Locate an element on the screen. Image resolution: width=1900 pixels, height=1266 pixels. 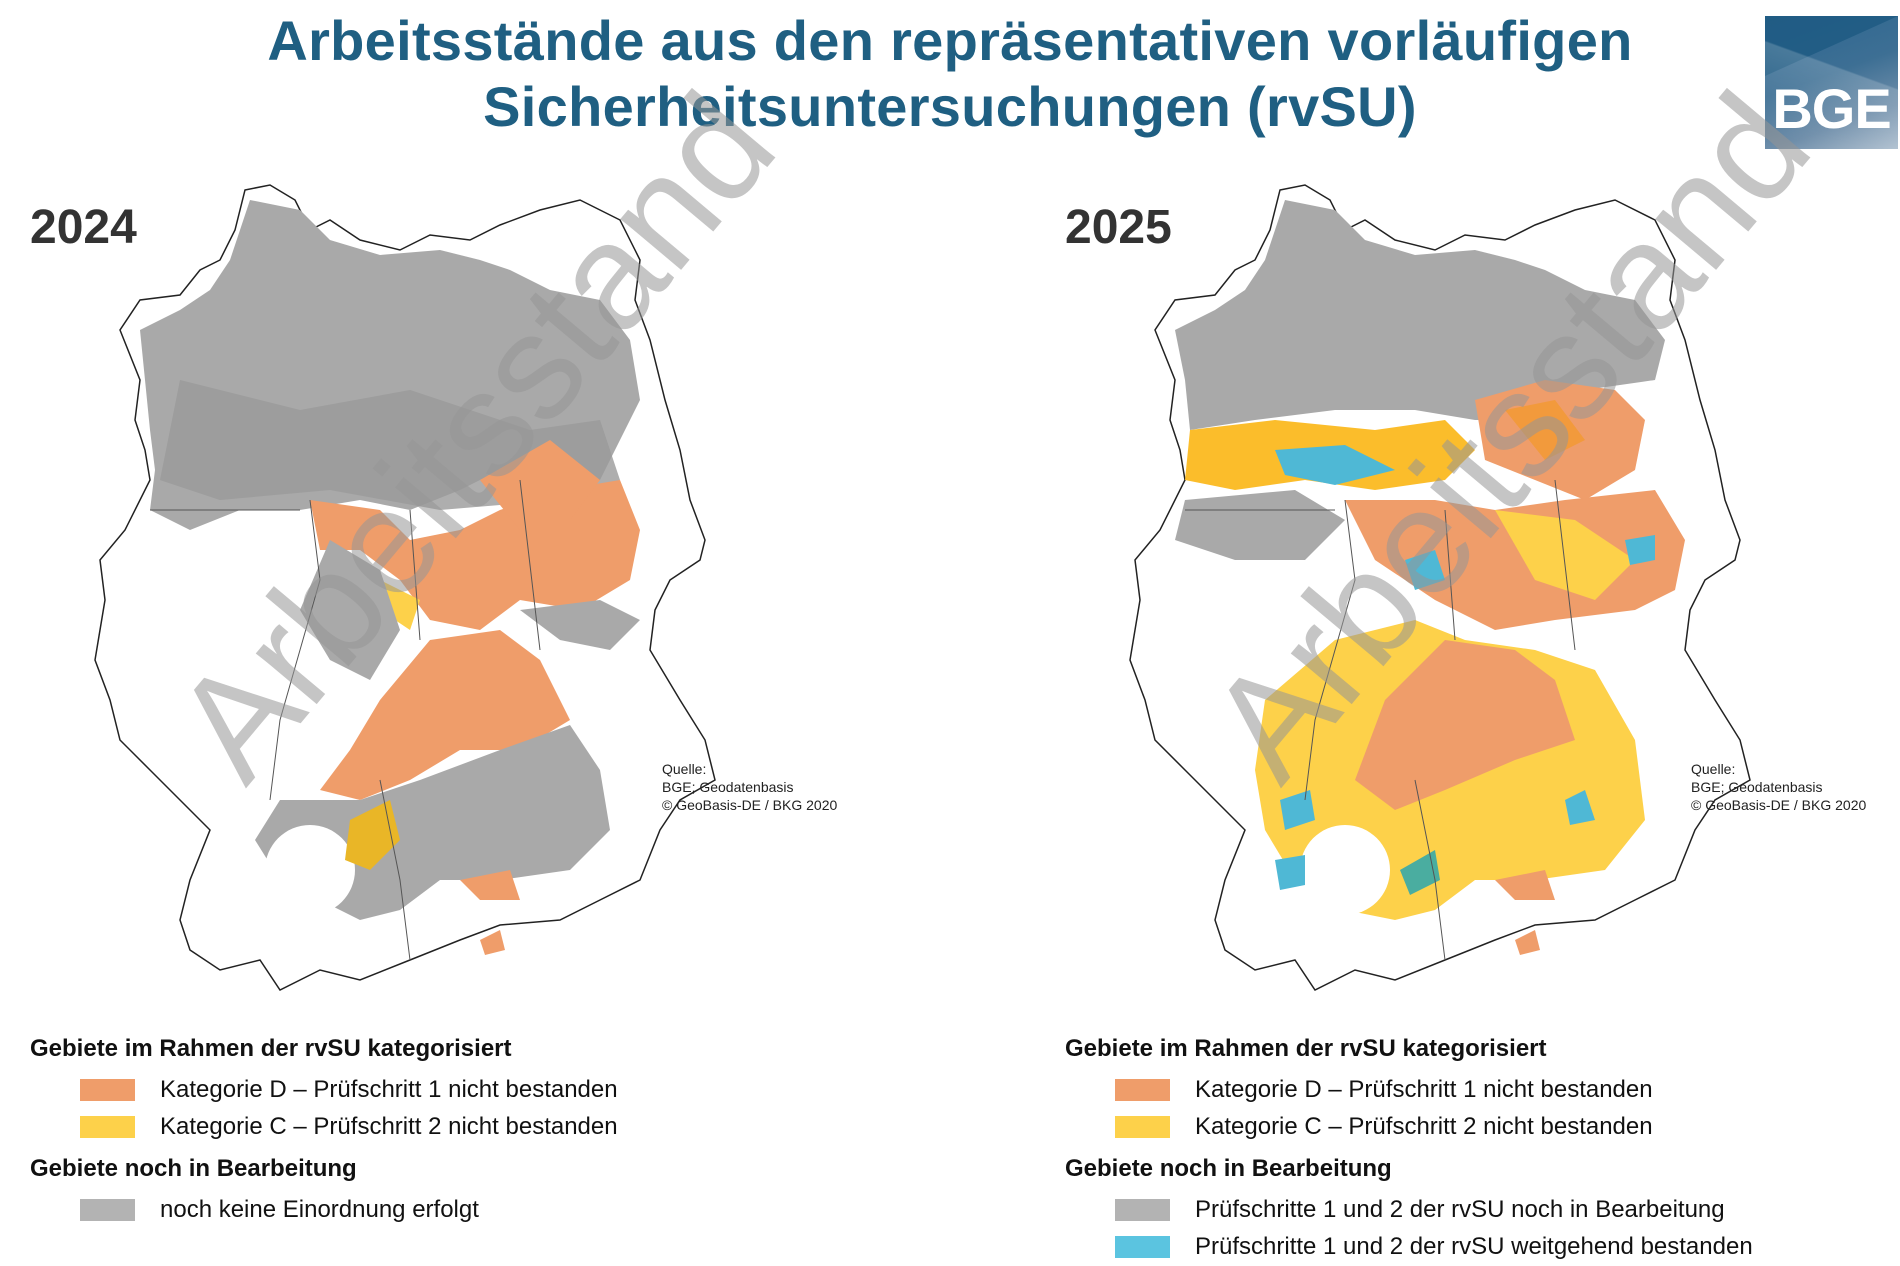
logo-shade is located at coordinates (1831, 82).